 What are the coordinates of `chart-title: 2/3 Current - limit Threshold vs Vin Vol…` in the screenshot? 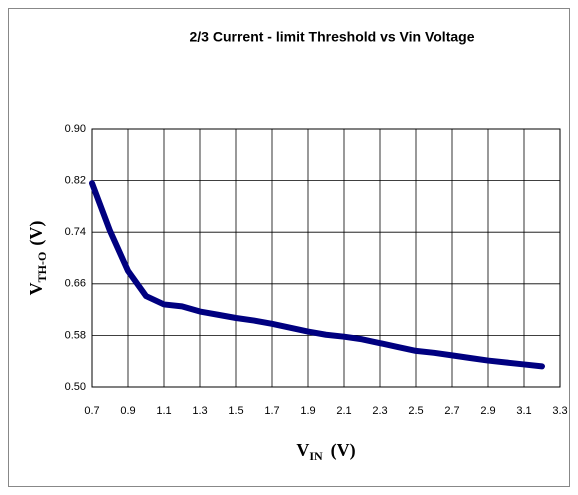 It's located at (332, 37).